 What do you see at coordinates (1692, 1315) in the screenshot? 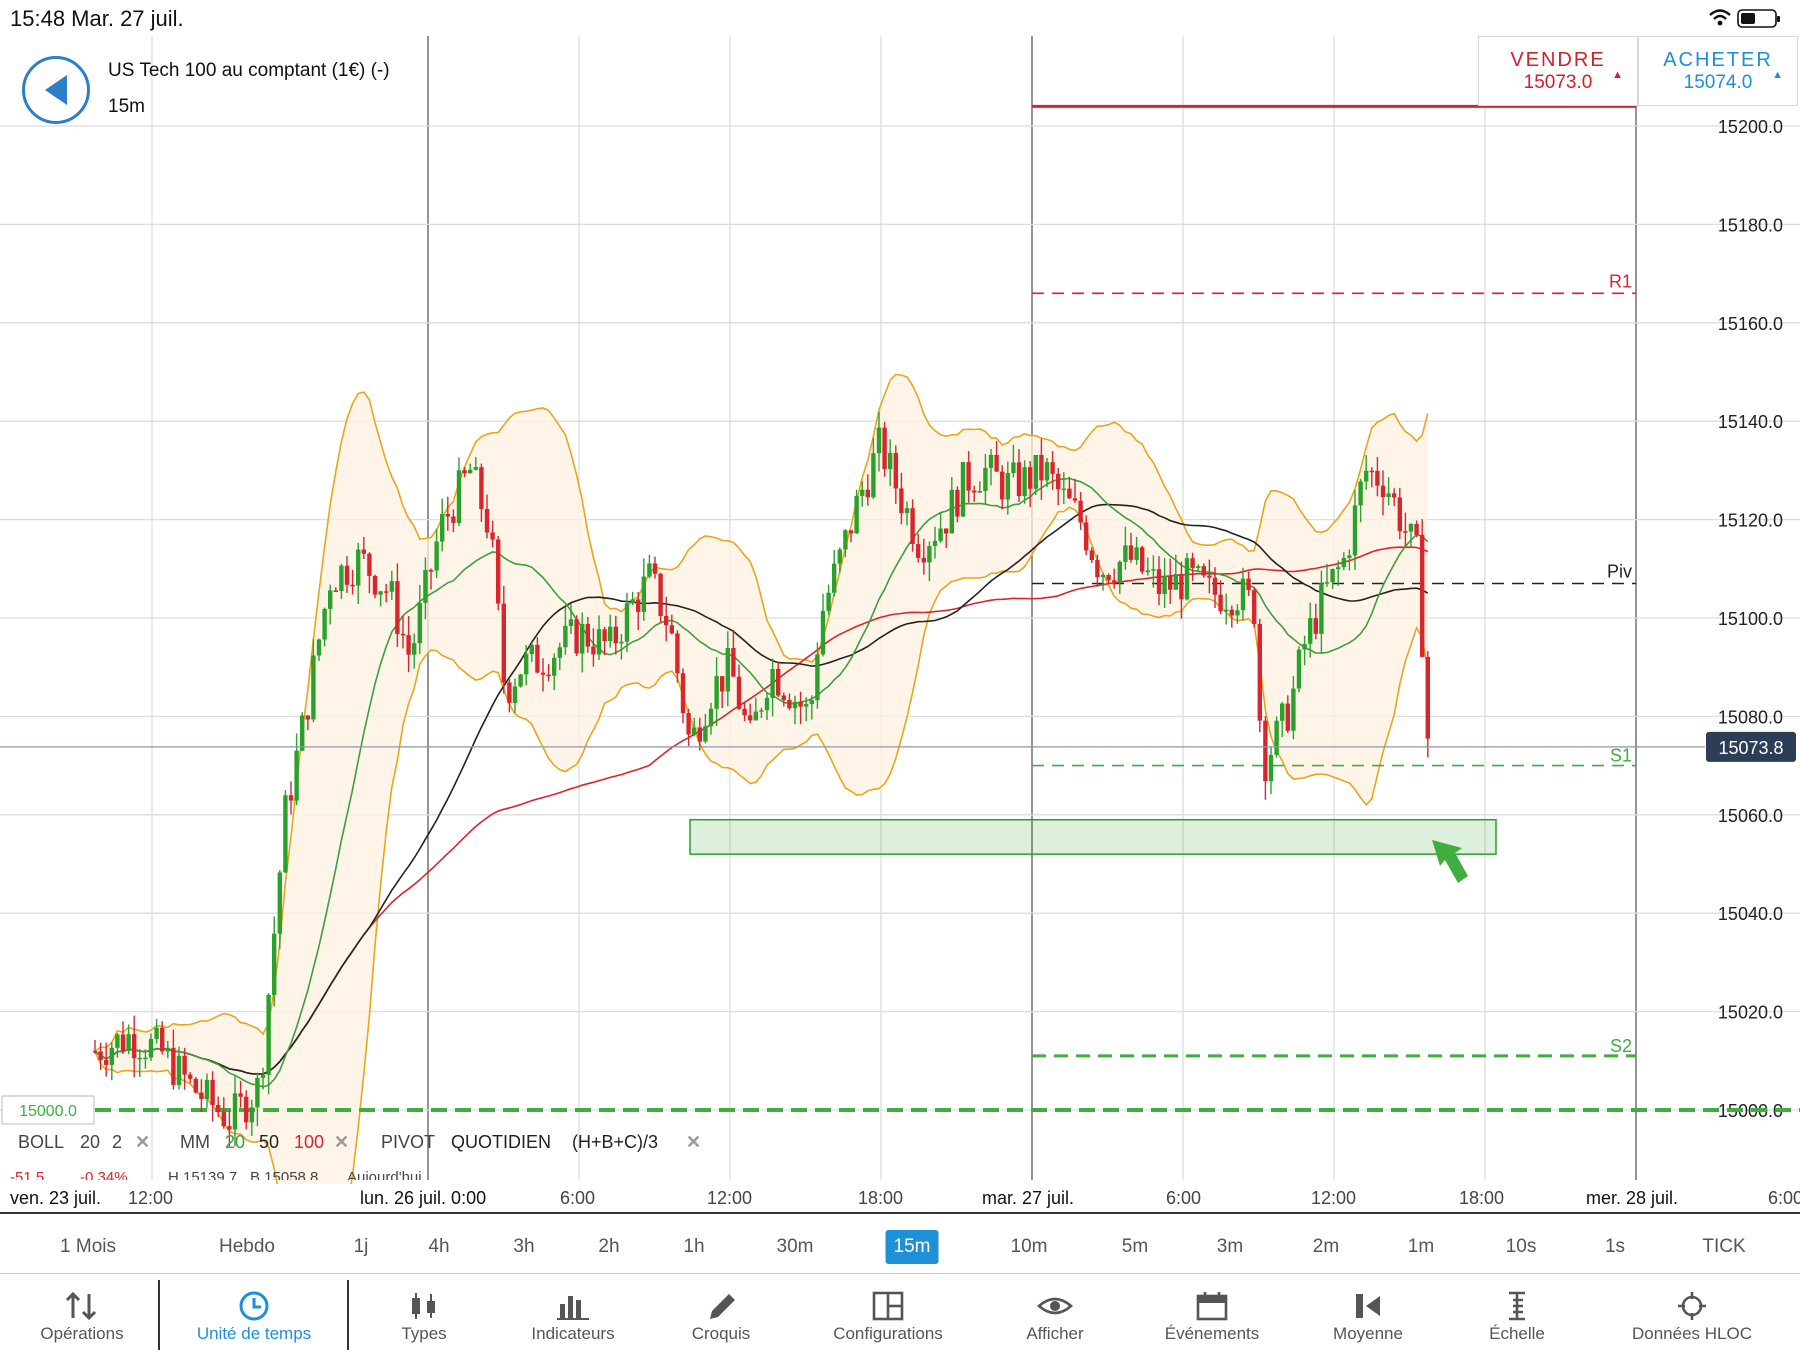
I see `toolbar-crosshair: Données HLOC` at bounding box center [1692, 1315].